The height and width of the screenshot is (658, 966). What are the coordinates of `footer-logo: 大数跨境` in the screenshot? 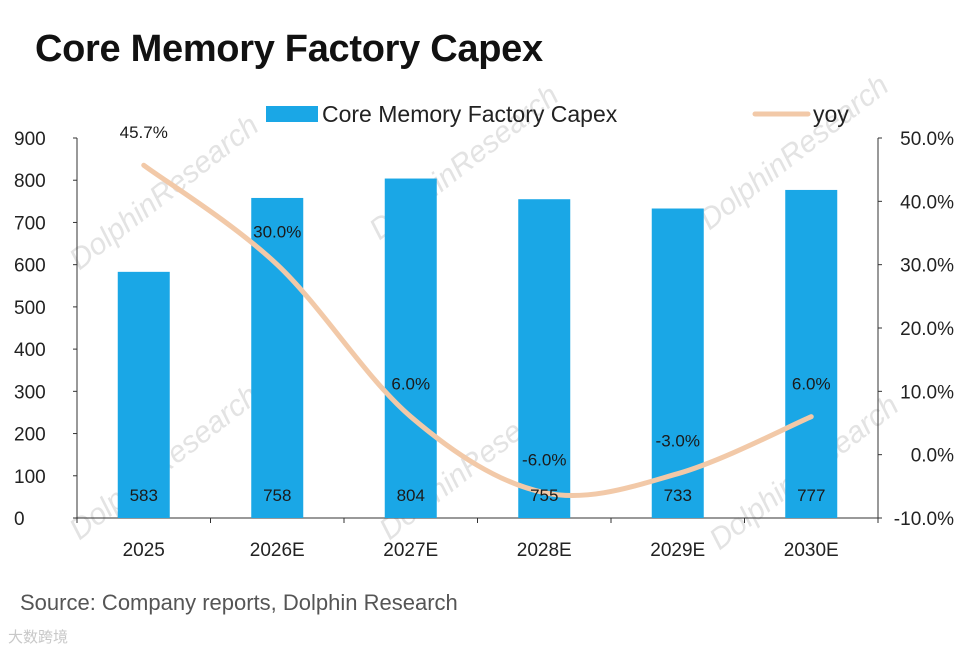 It's located at (38, 637).